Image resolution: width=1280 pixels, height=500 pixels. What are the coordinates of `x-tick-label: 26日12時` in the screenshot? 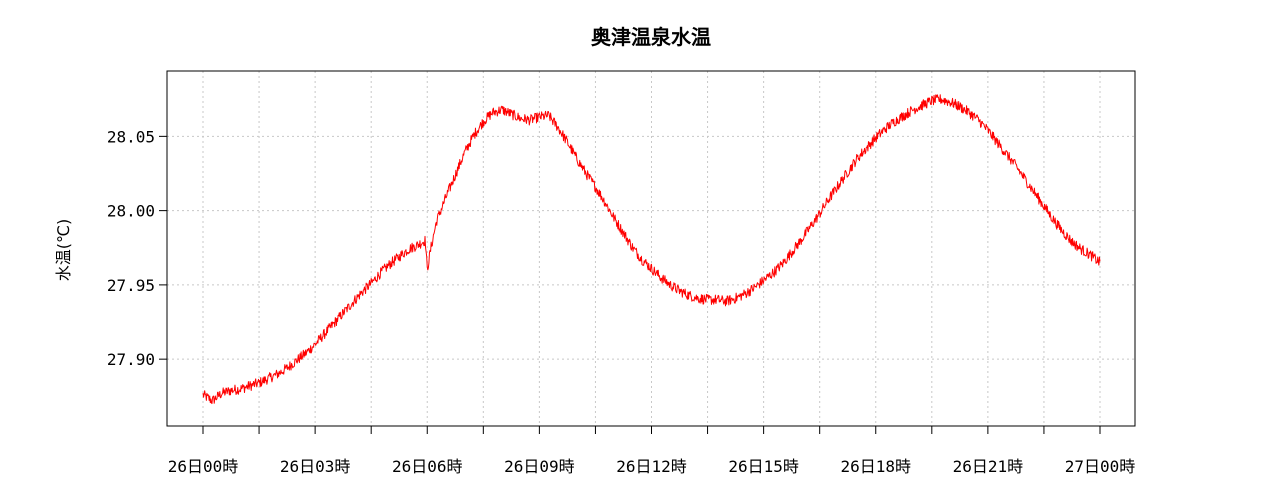 It's located at (651, 466).